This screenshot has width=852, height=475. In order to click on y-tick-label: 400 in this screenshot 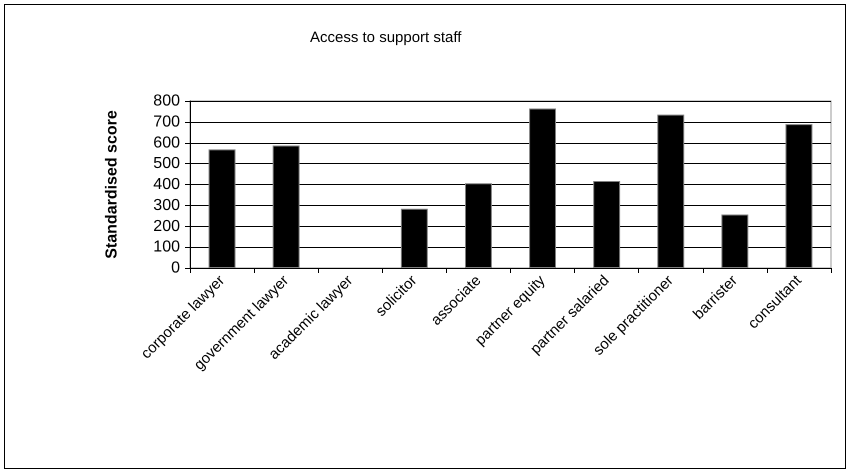, I will do `click(166, 184)`.